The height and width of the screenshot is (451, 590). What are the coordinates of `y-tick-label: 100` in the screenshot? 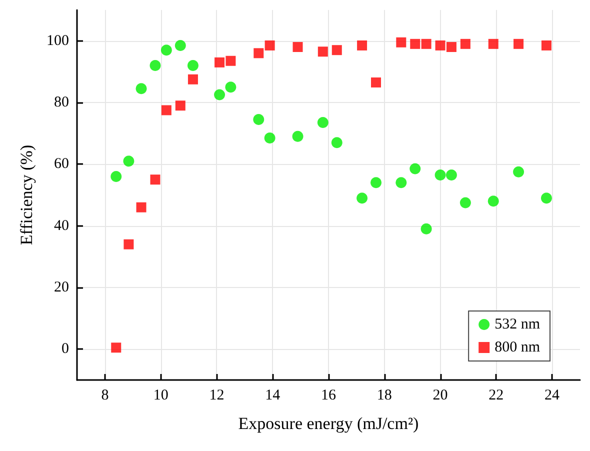 It's located at (57, 40).